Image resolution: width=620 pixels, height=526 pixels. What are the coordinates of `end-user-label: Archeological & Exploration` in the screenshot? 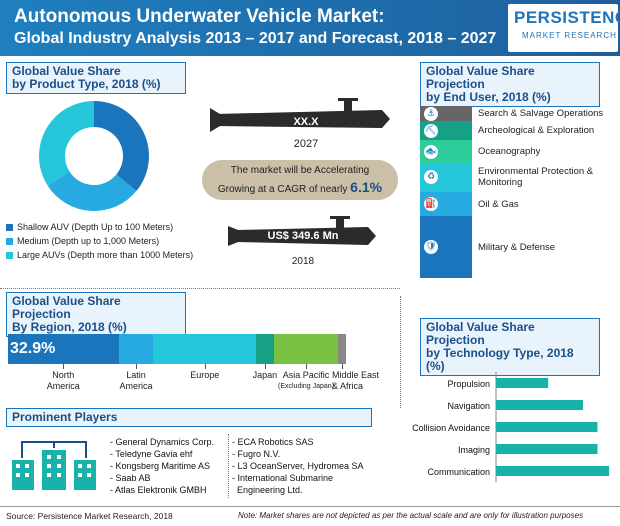 It's located at (536, 131).